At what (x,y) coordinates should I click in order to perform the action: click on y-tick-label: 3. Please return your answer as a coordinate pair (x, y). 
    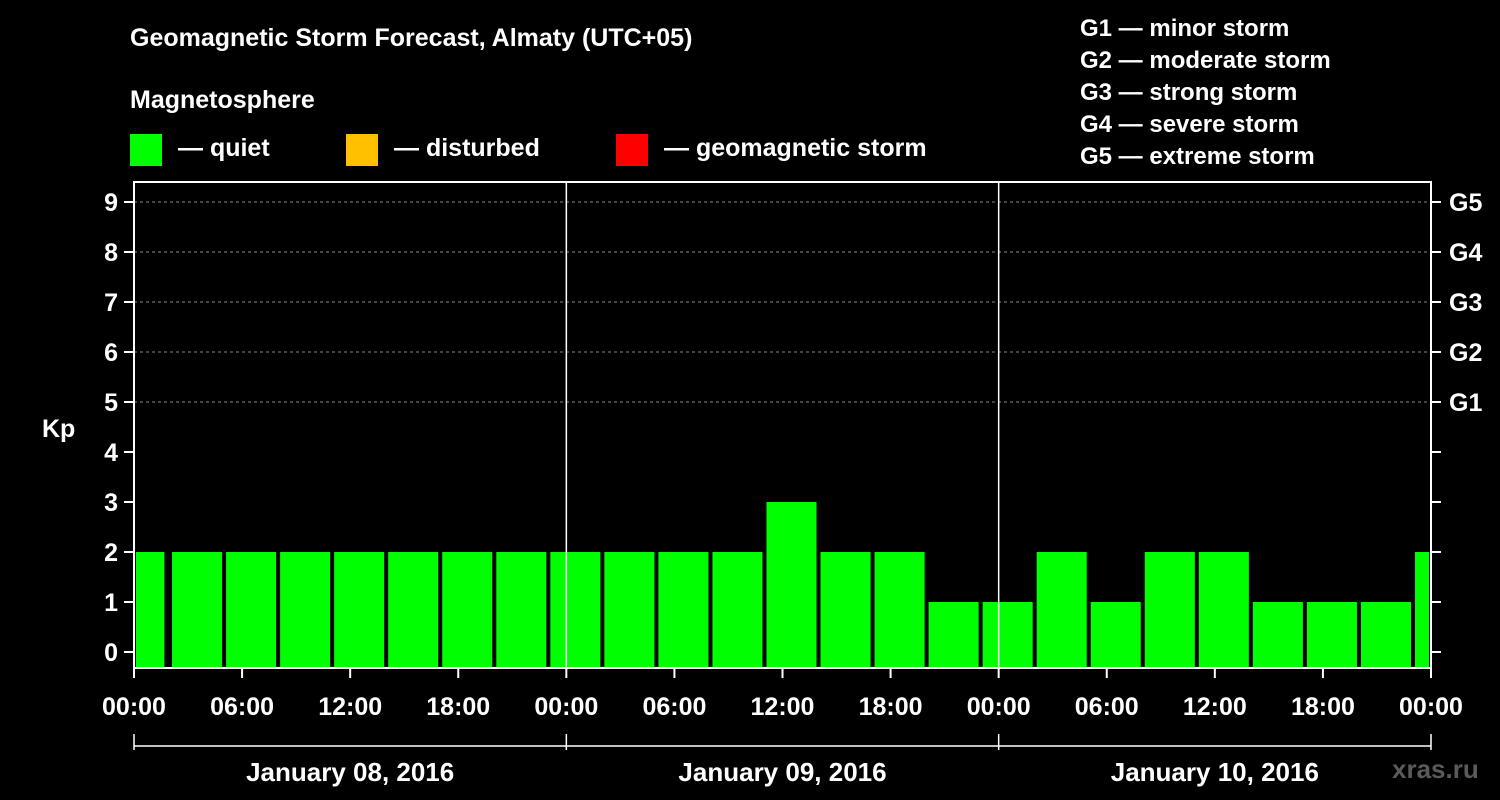
    Looking at the image, I should click on (111, 503).